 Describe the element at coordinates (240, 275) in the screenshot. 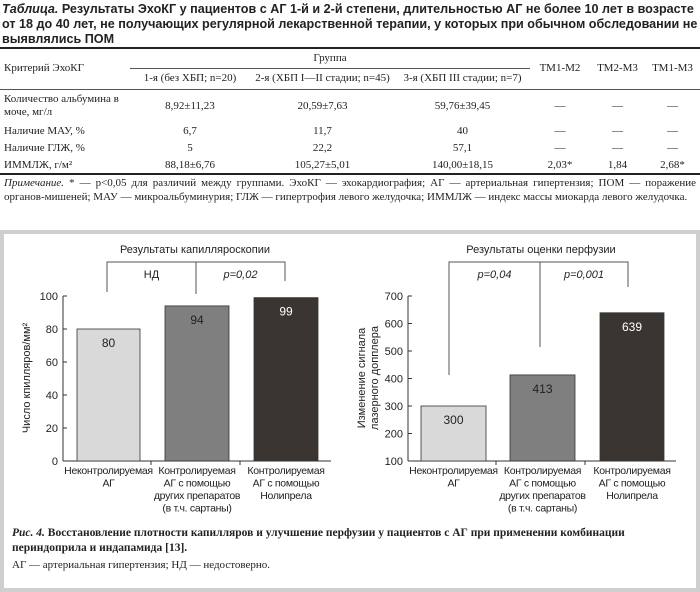

I see `comparison-label: p=0,02` at that location.